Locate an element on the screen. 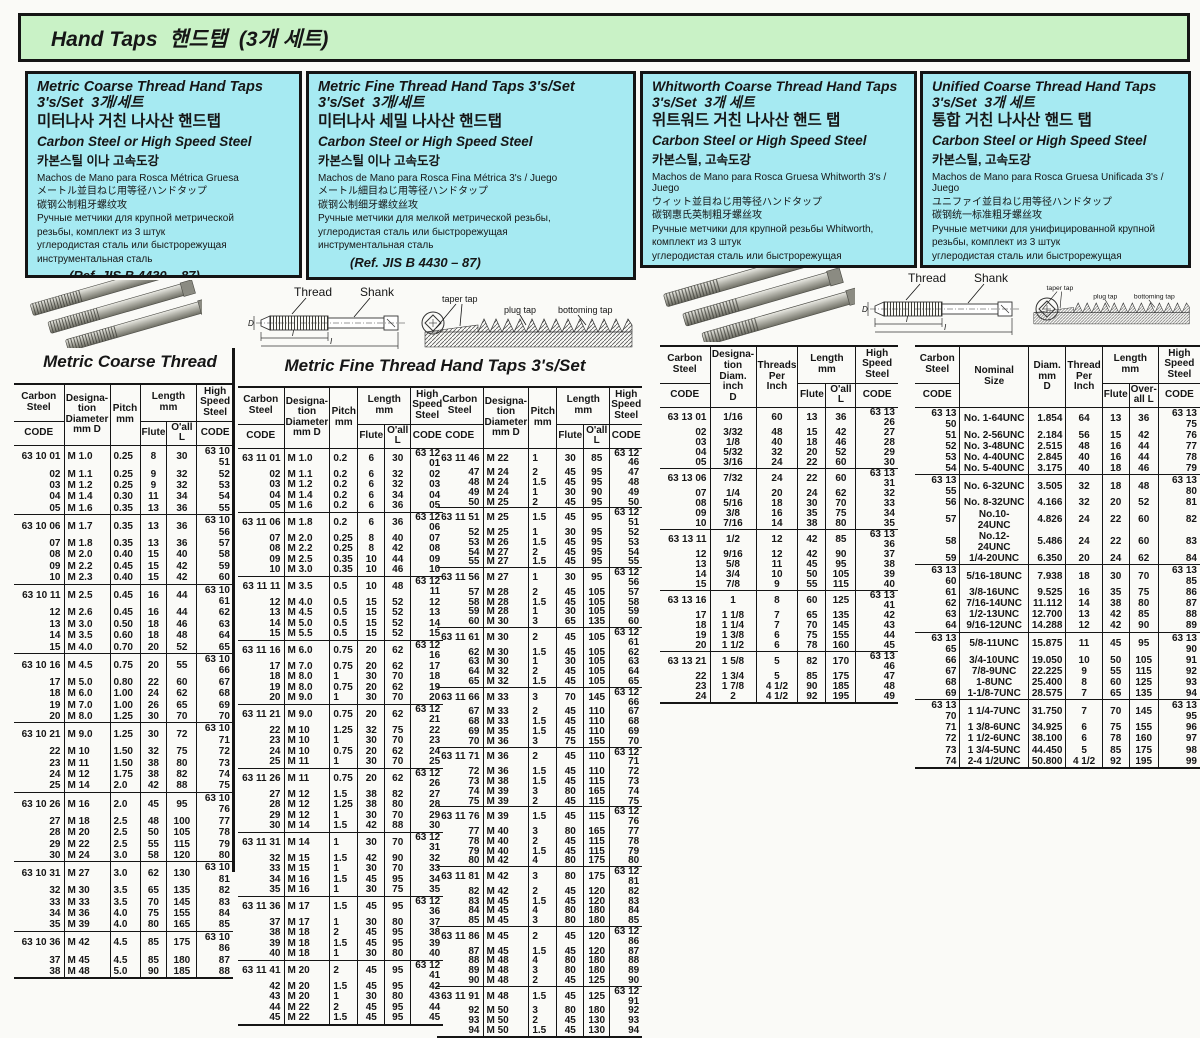 The height and width of the screenshot is (1038, 1200). column-header: O'all L is located at coordinates (181, 433).